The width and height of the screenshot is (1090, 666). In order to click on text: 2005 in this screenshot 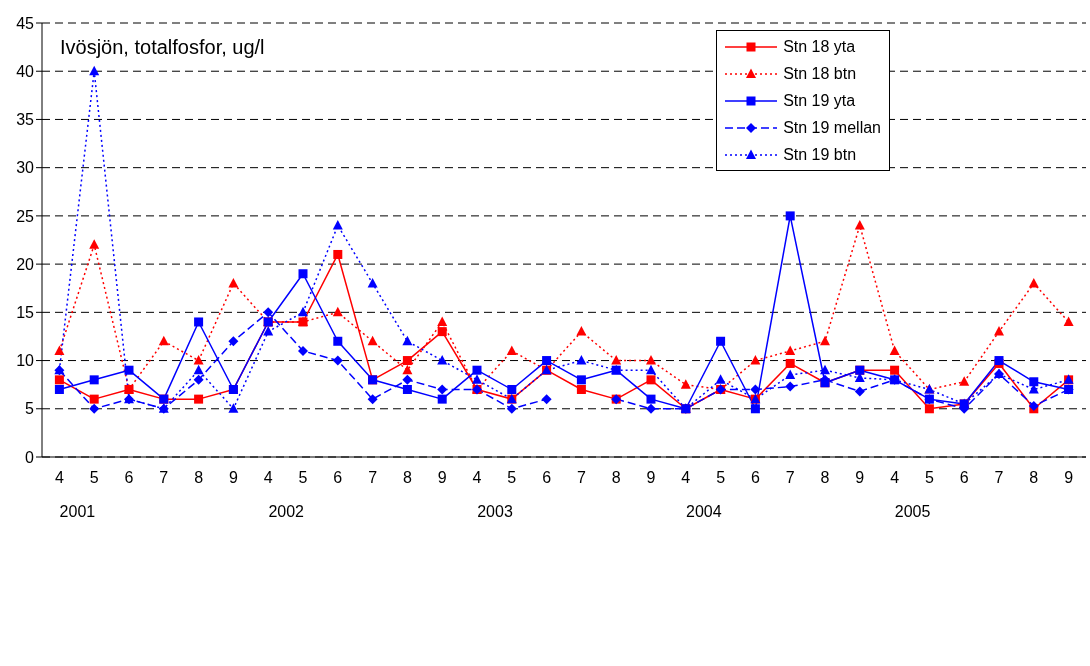, I will do `click(912, 511)`.